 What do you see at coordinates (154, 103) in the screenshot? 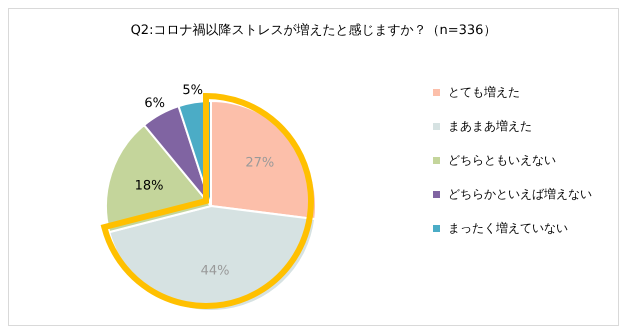
I see `data-label: 6%` at bounding box center [154, 103].